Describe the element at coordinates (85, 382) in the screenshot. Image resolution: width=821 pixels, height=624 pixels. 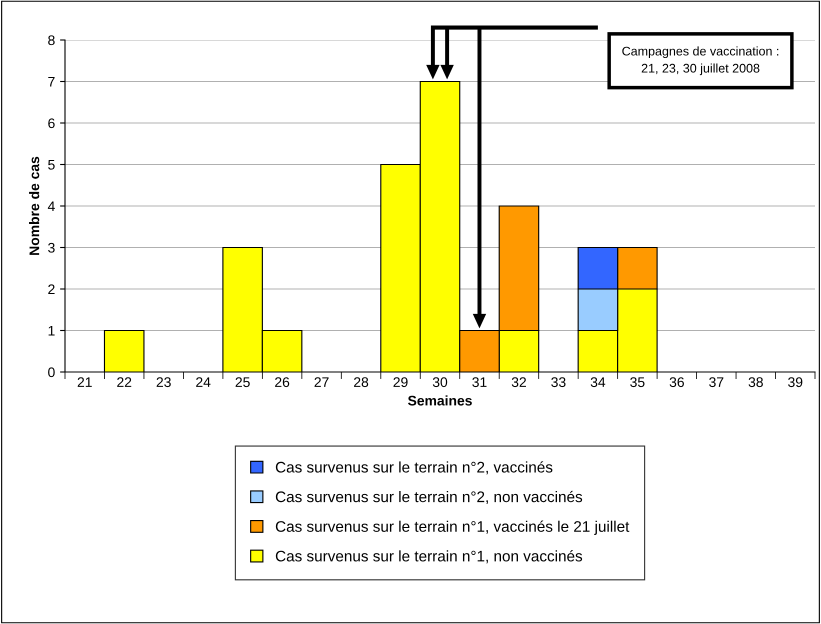
I see `x-tick-label: 21` at that location.